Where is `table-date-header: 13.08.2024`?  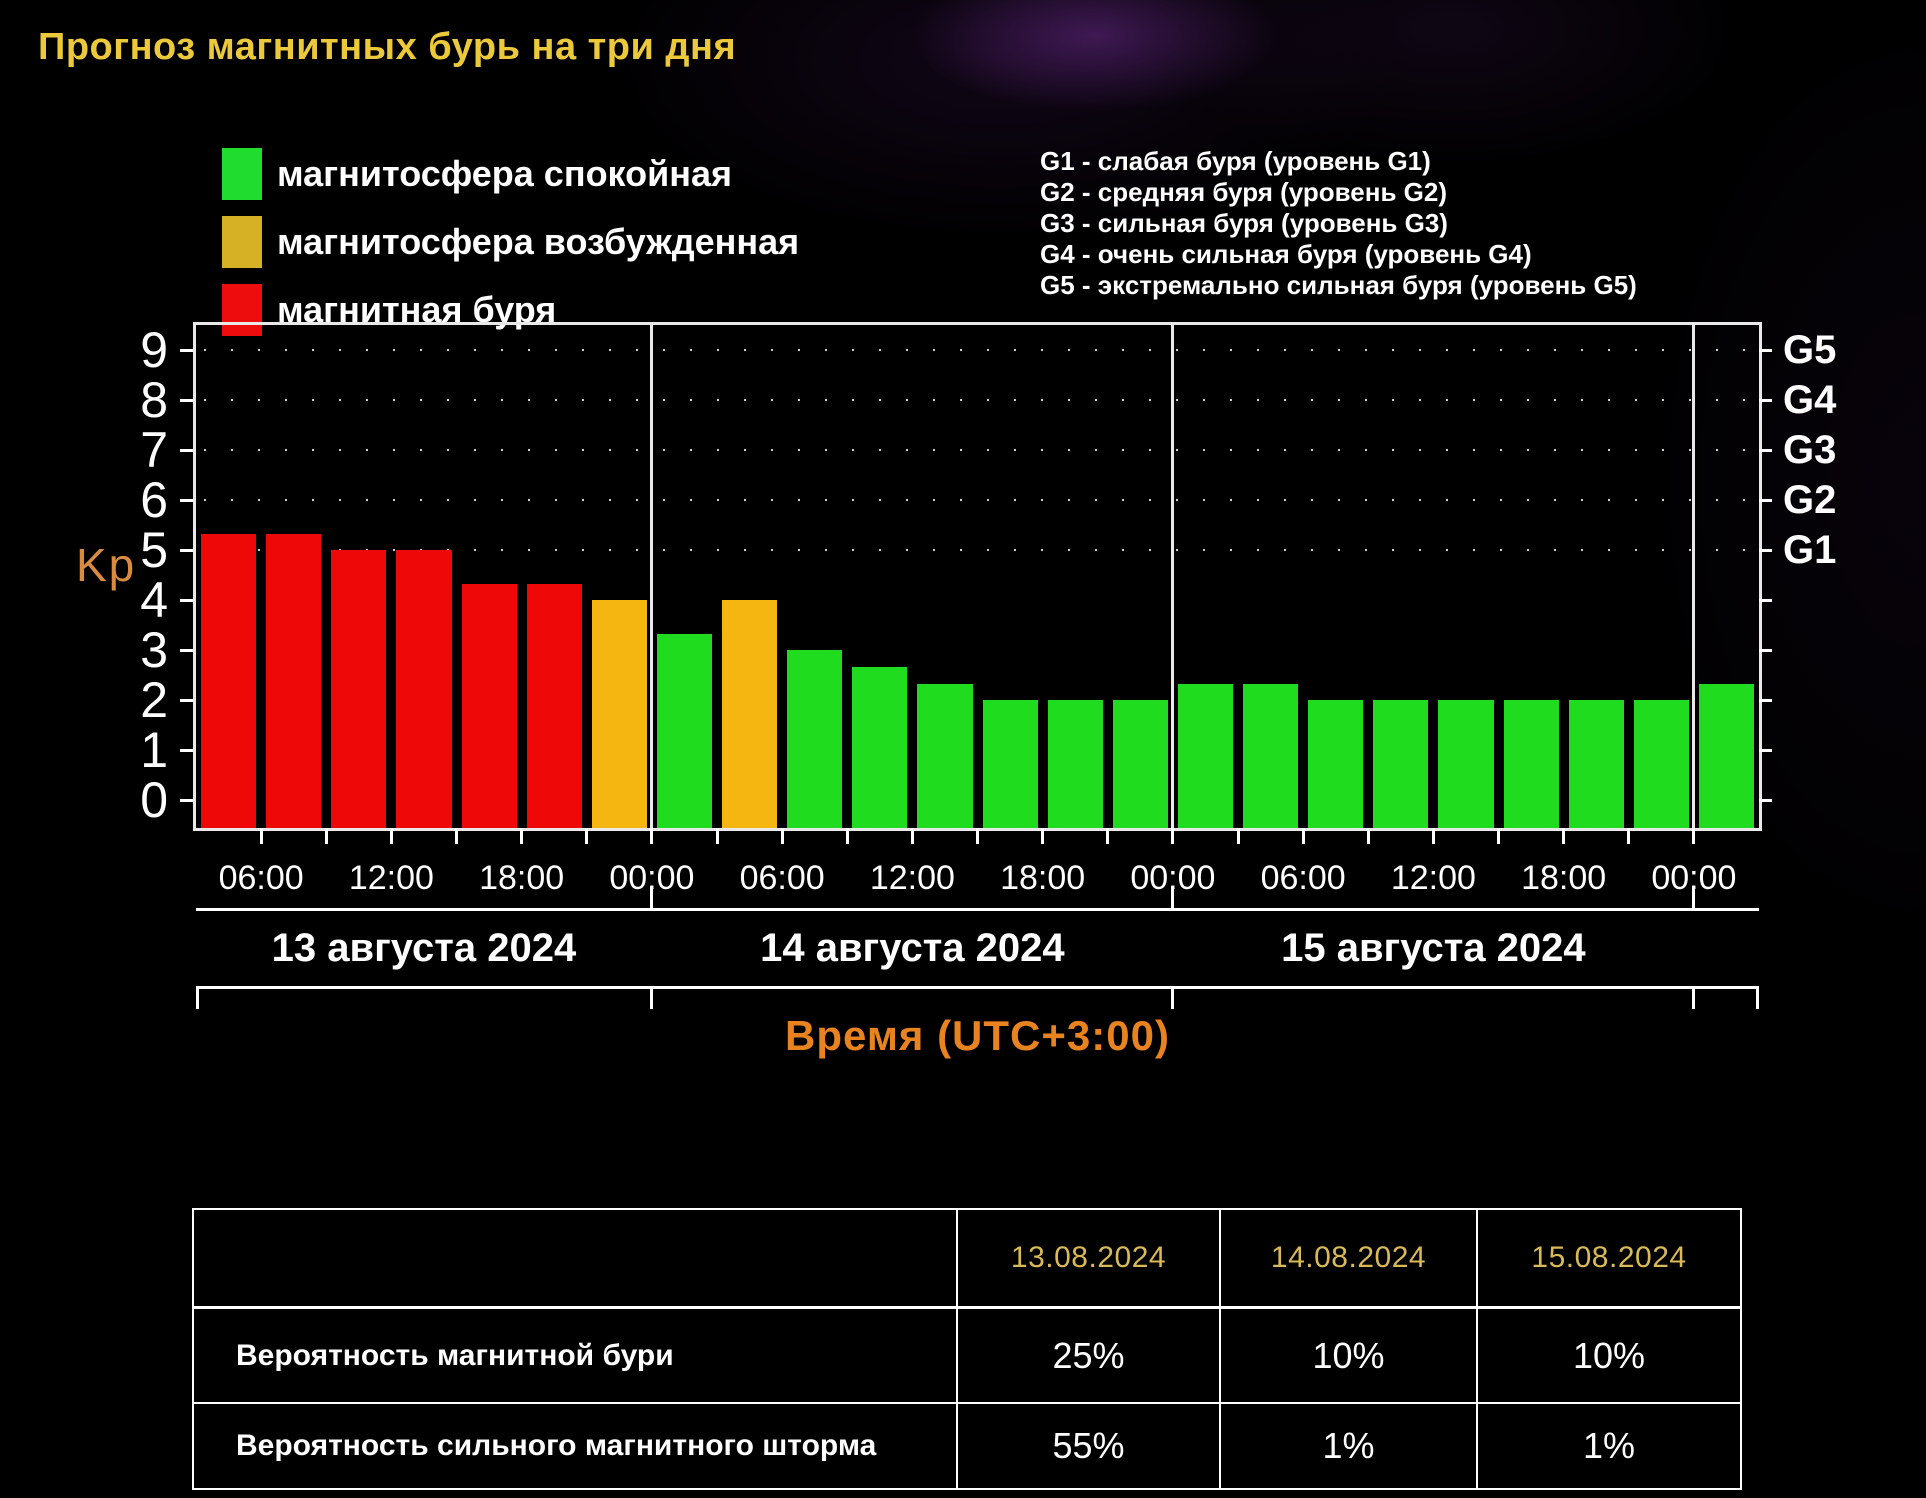 table-date-header: 13.08.2024 is located at coordinates (1087, 1258).